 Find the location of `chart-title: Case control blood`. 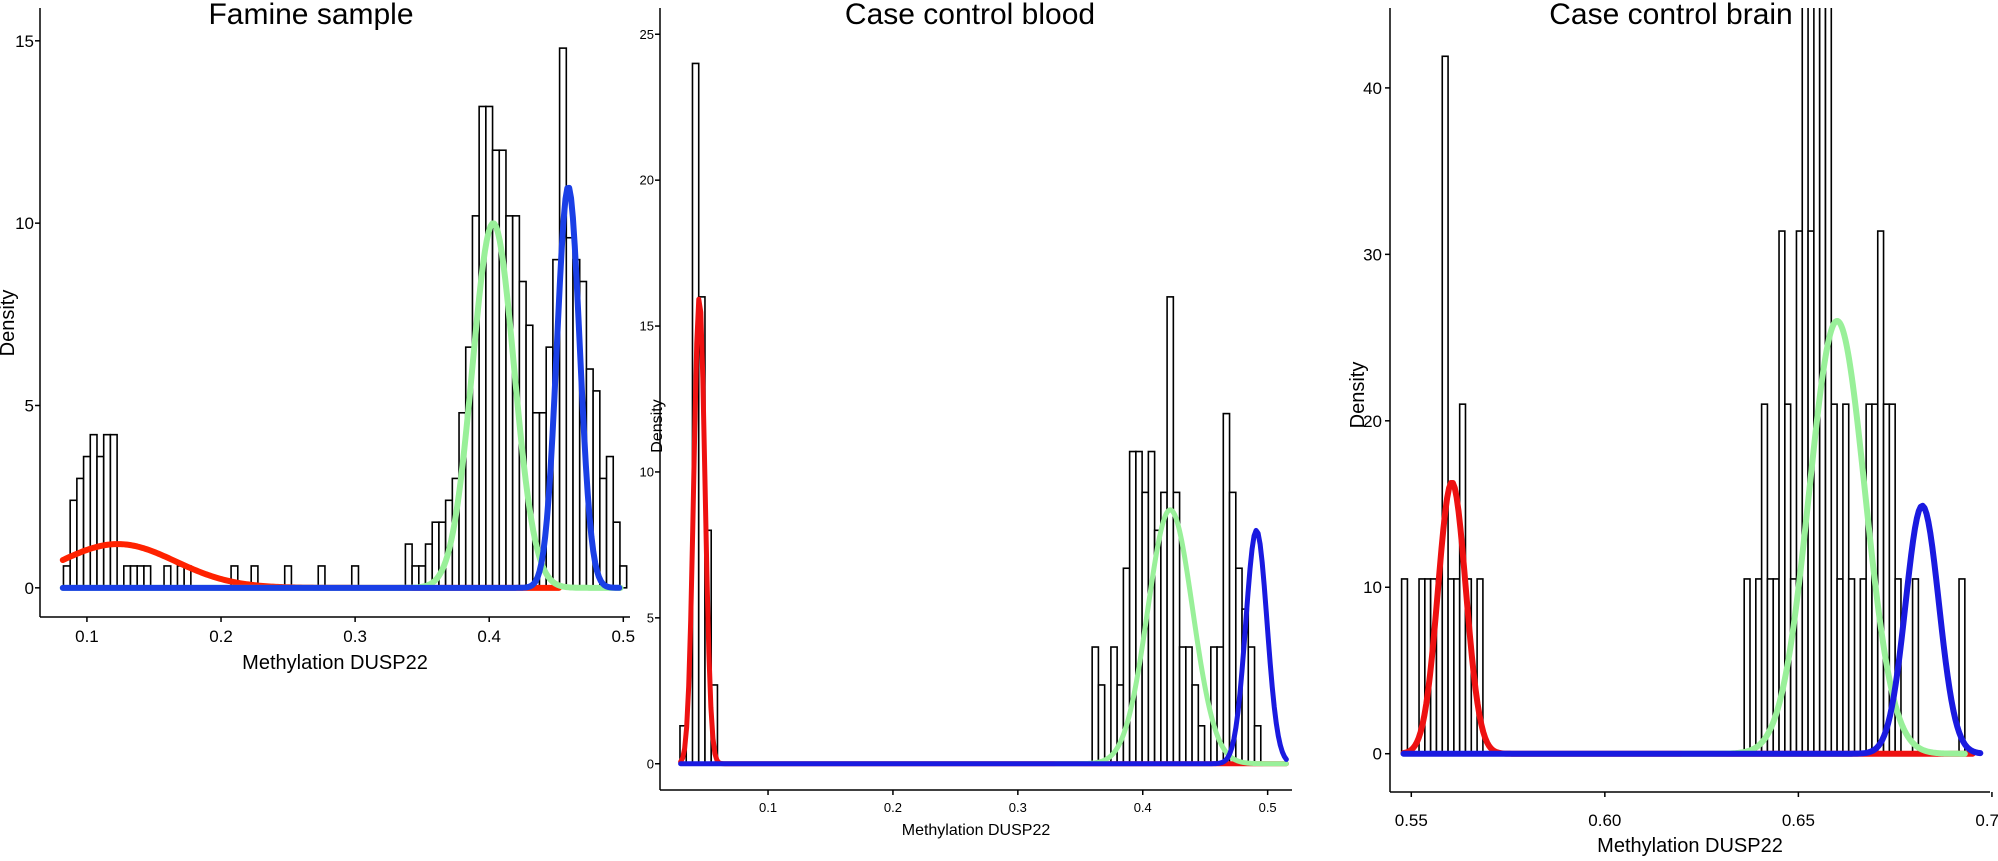

chart-title: Case control blood is located at coordinates (970, 15).